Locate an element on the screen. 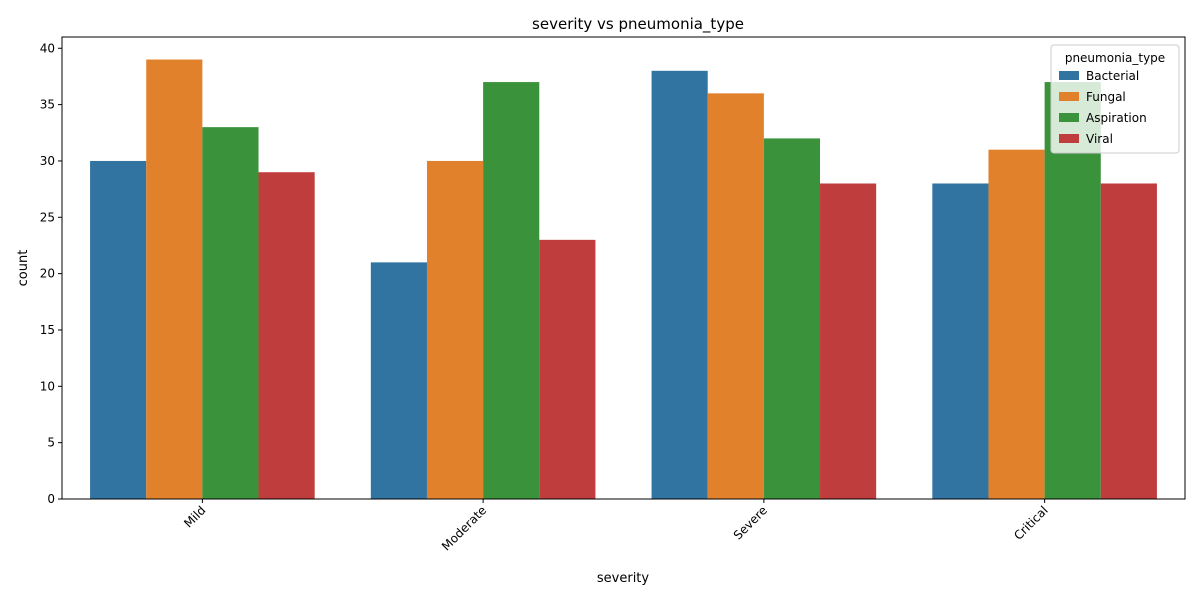 The width and height of the screenshot is (1200, 600). bar-bacterial-moderate is located at coordinates (398, 380).